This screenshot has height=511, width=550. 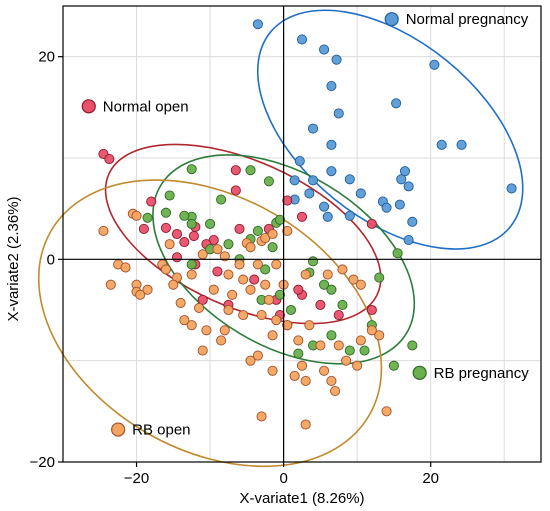 What do you see at coordinates (118, 429) in the screenshot?
I see `legend-marker-rb-open` at bounding box center [118, 429].